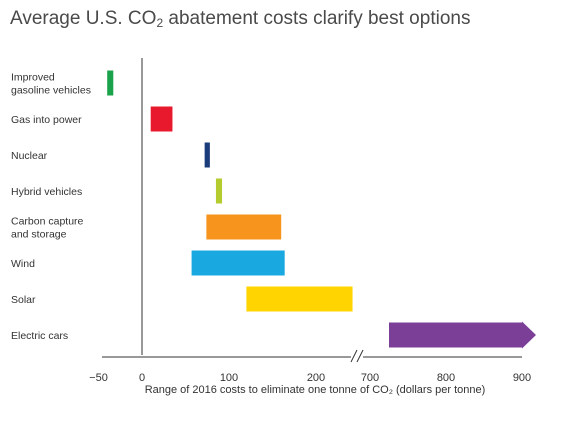 The width and height of the screenshot is (564, 424). Describe the element at coordinates (370, 378) in the screenshot. I see `x-tick-label: 700` at that location.